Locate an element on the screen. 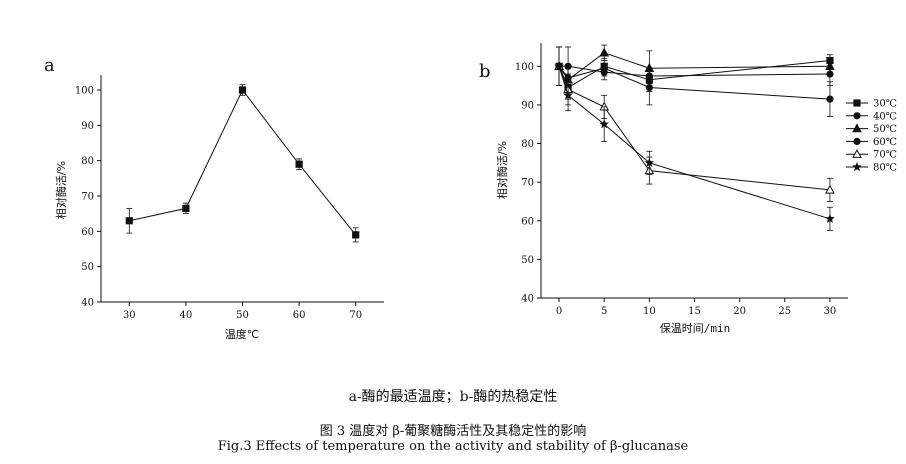 The width and height of the screenshot is (906, 464). panel-b-x-ticks: 0 5 10 15 20 25 30 is located at coordinates (696, 307).